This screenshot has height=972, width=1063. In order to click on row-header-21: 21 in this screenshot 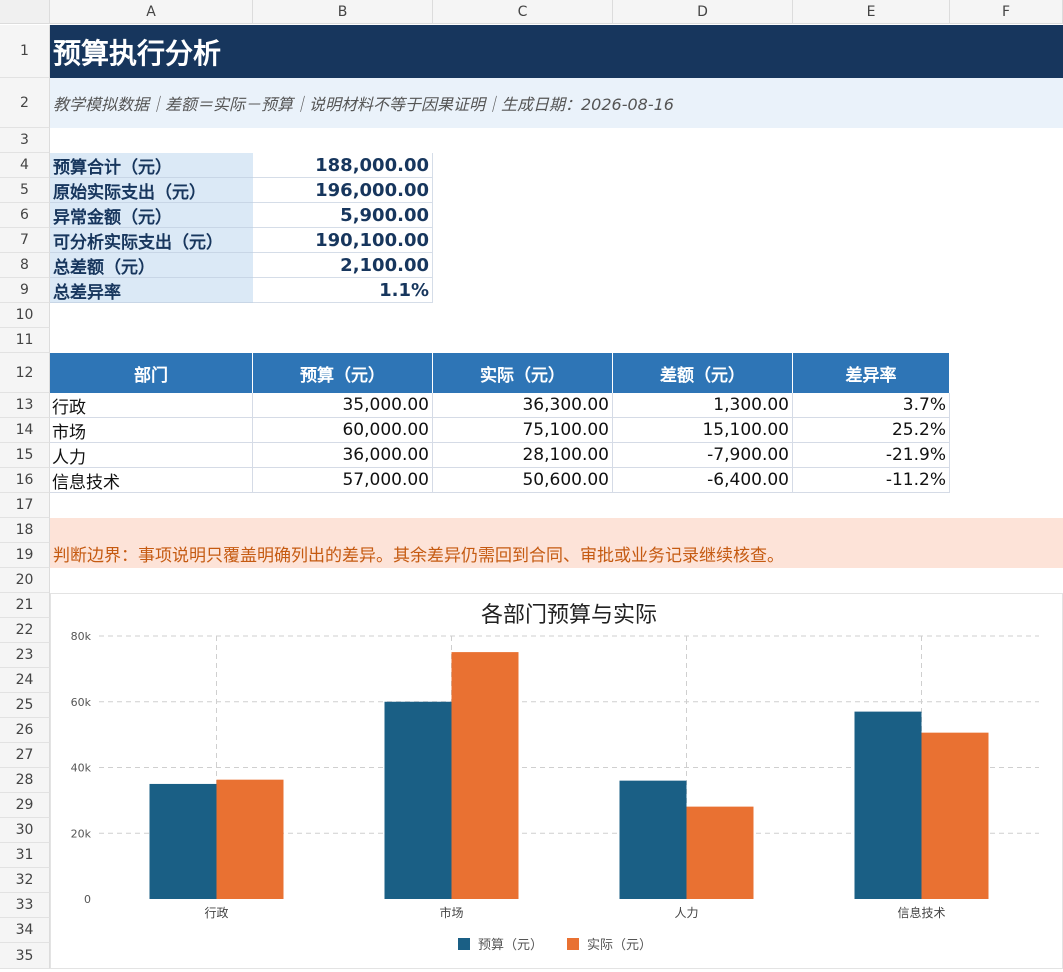, I will do `click(25, 605)`.